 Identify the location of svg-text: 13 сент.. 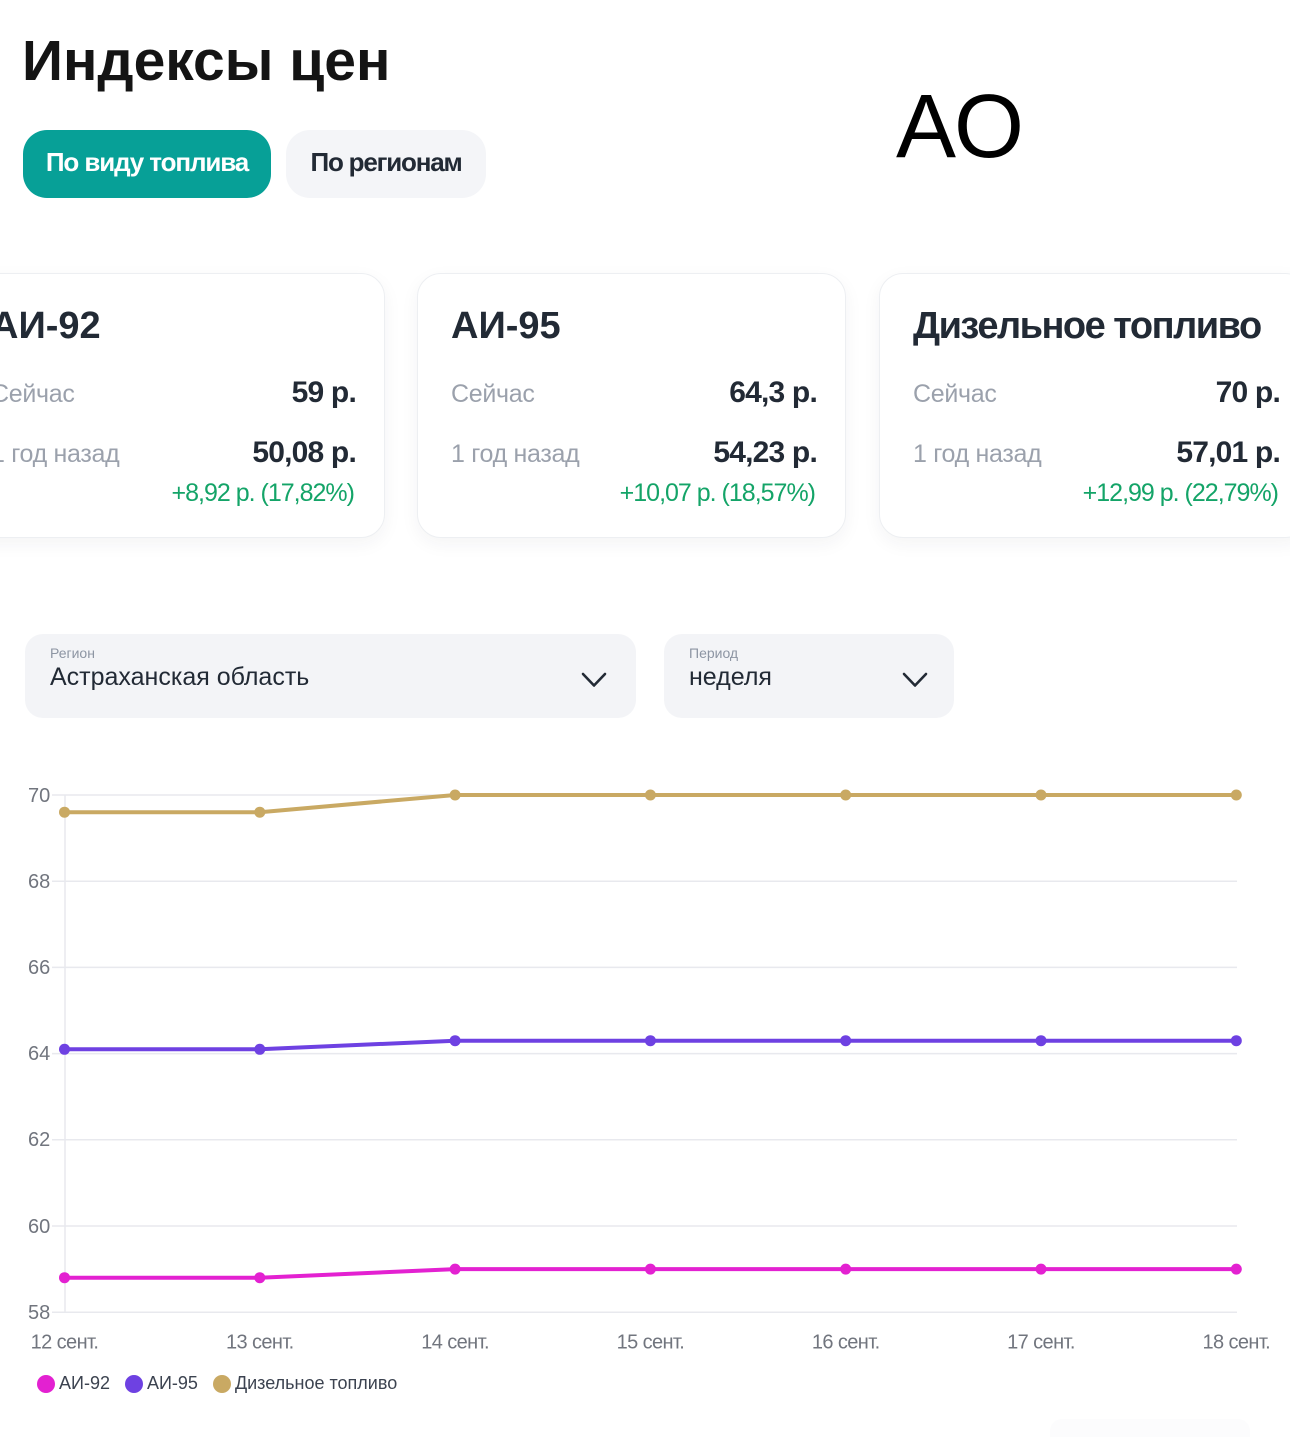
(260, 1343).